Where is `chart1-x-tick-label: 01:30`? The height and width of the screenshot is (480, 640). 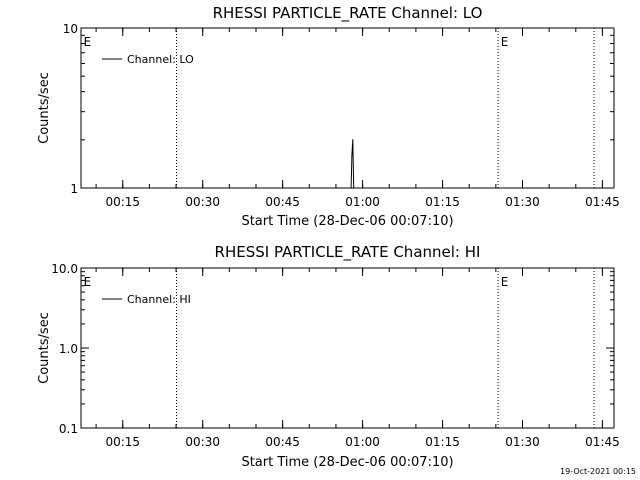
chart1-x-tick-label: 01:30 is located at coordinates (522, 442).